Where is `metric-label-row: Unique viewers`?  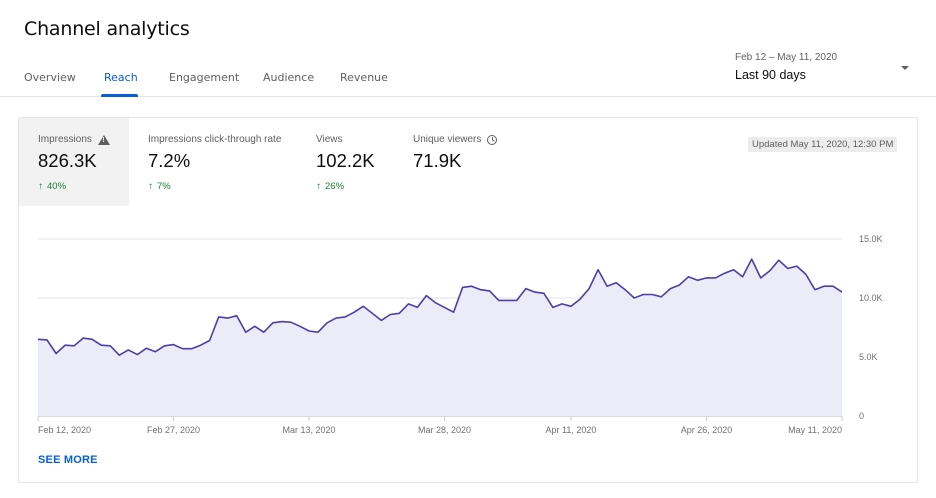 metric-label-row: Unique viewers is located at coordinates (463, 139).